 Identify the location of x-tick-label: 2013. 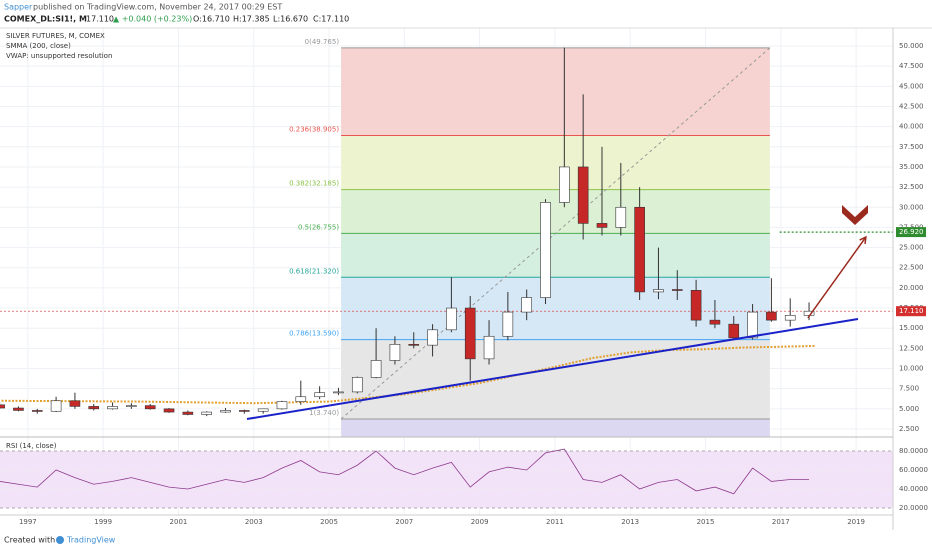
(630, 522).